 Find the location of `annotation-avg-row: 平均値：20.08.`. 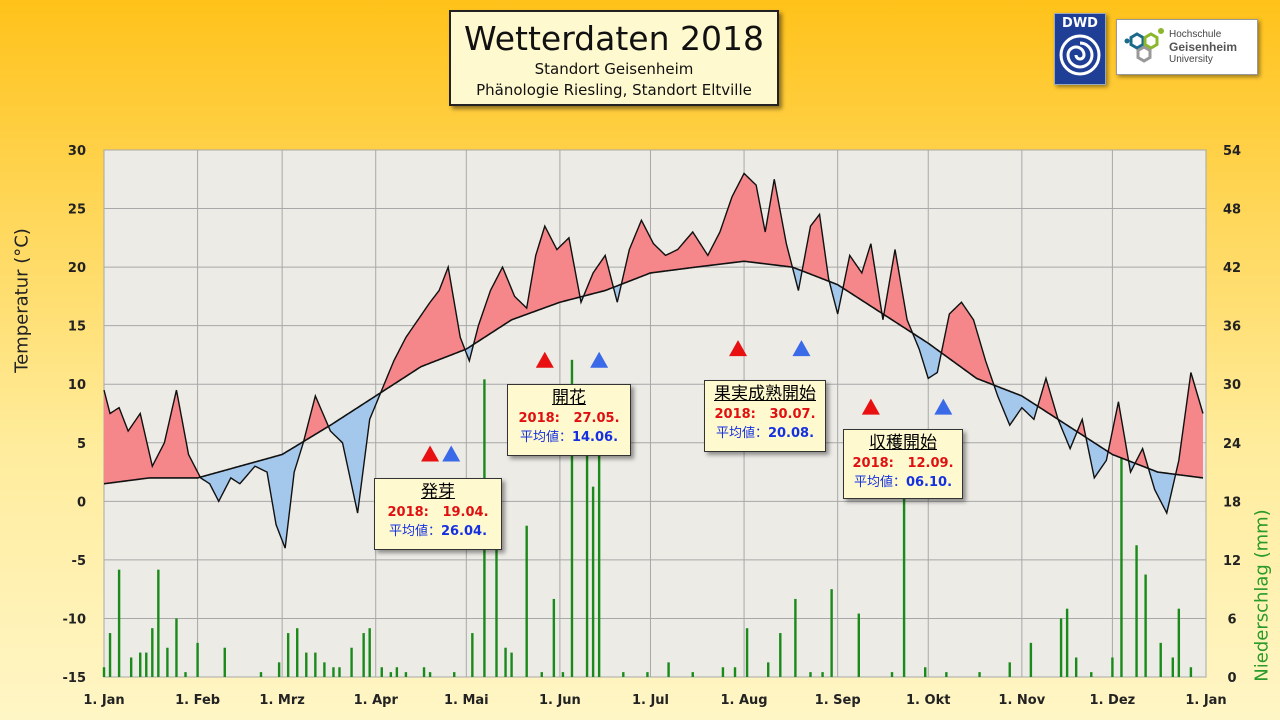

annotation-avg-row: 平均値：20.08. is located at coordinates (765, 433).